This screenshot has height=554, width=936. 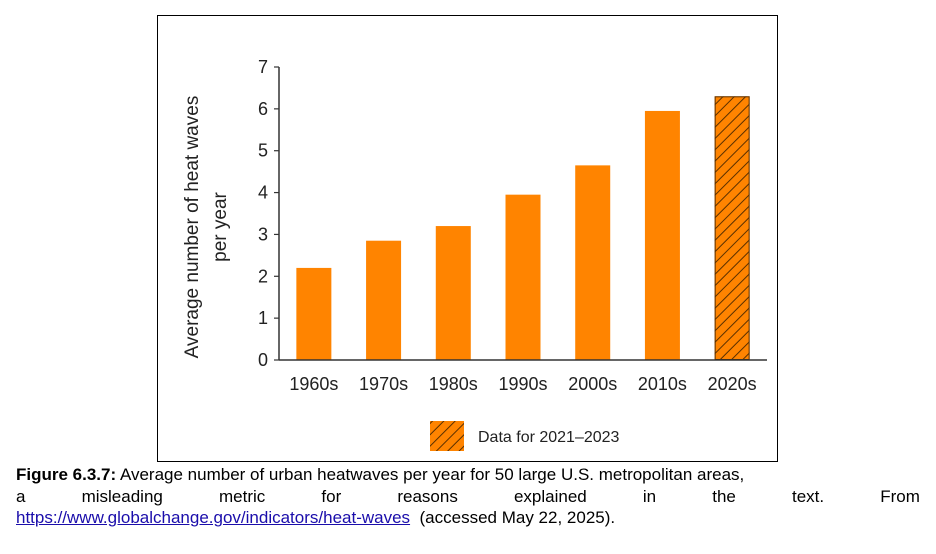 What do you see at coordinates (263, 360) in the screenshot?
I see `y-tick-label: 0` at bounding box center [263, 360].